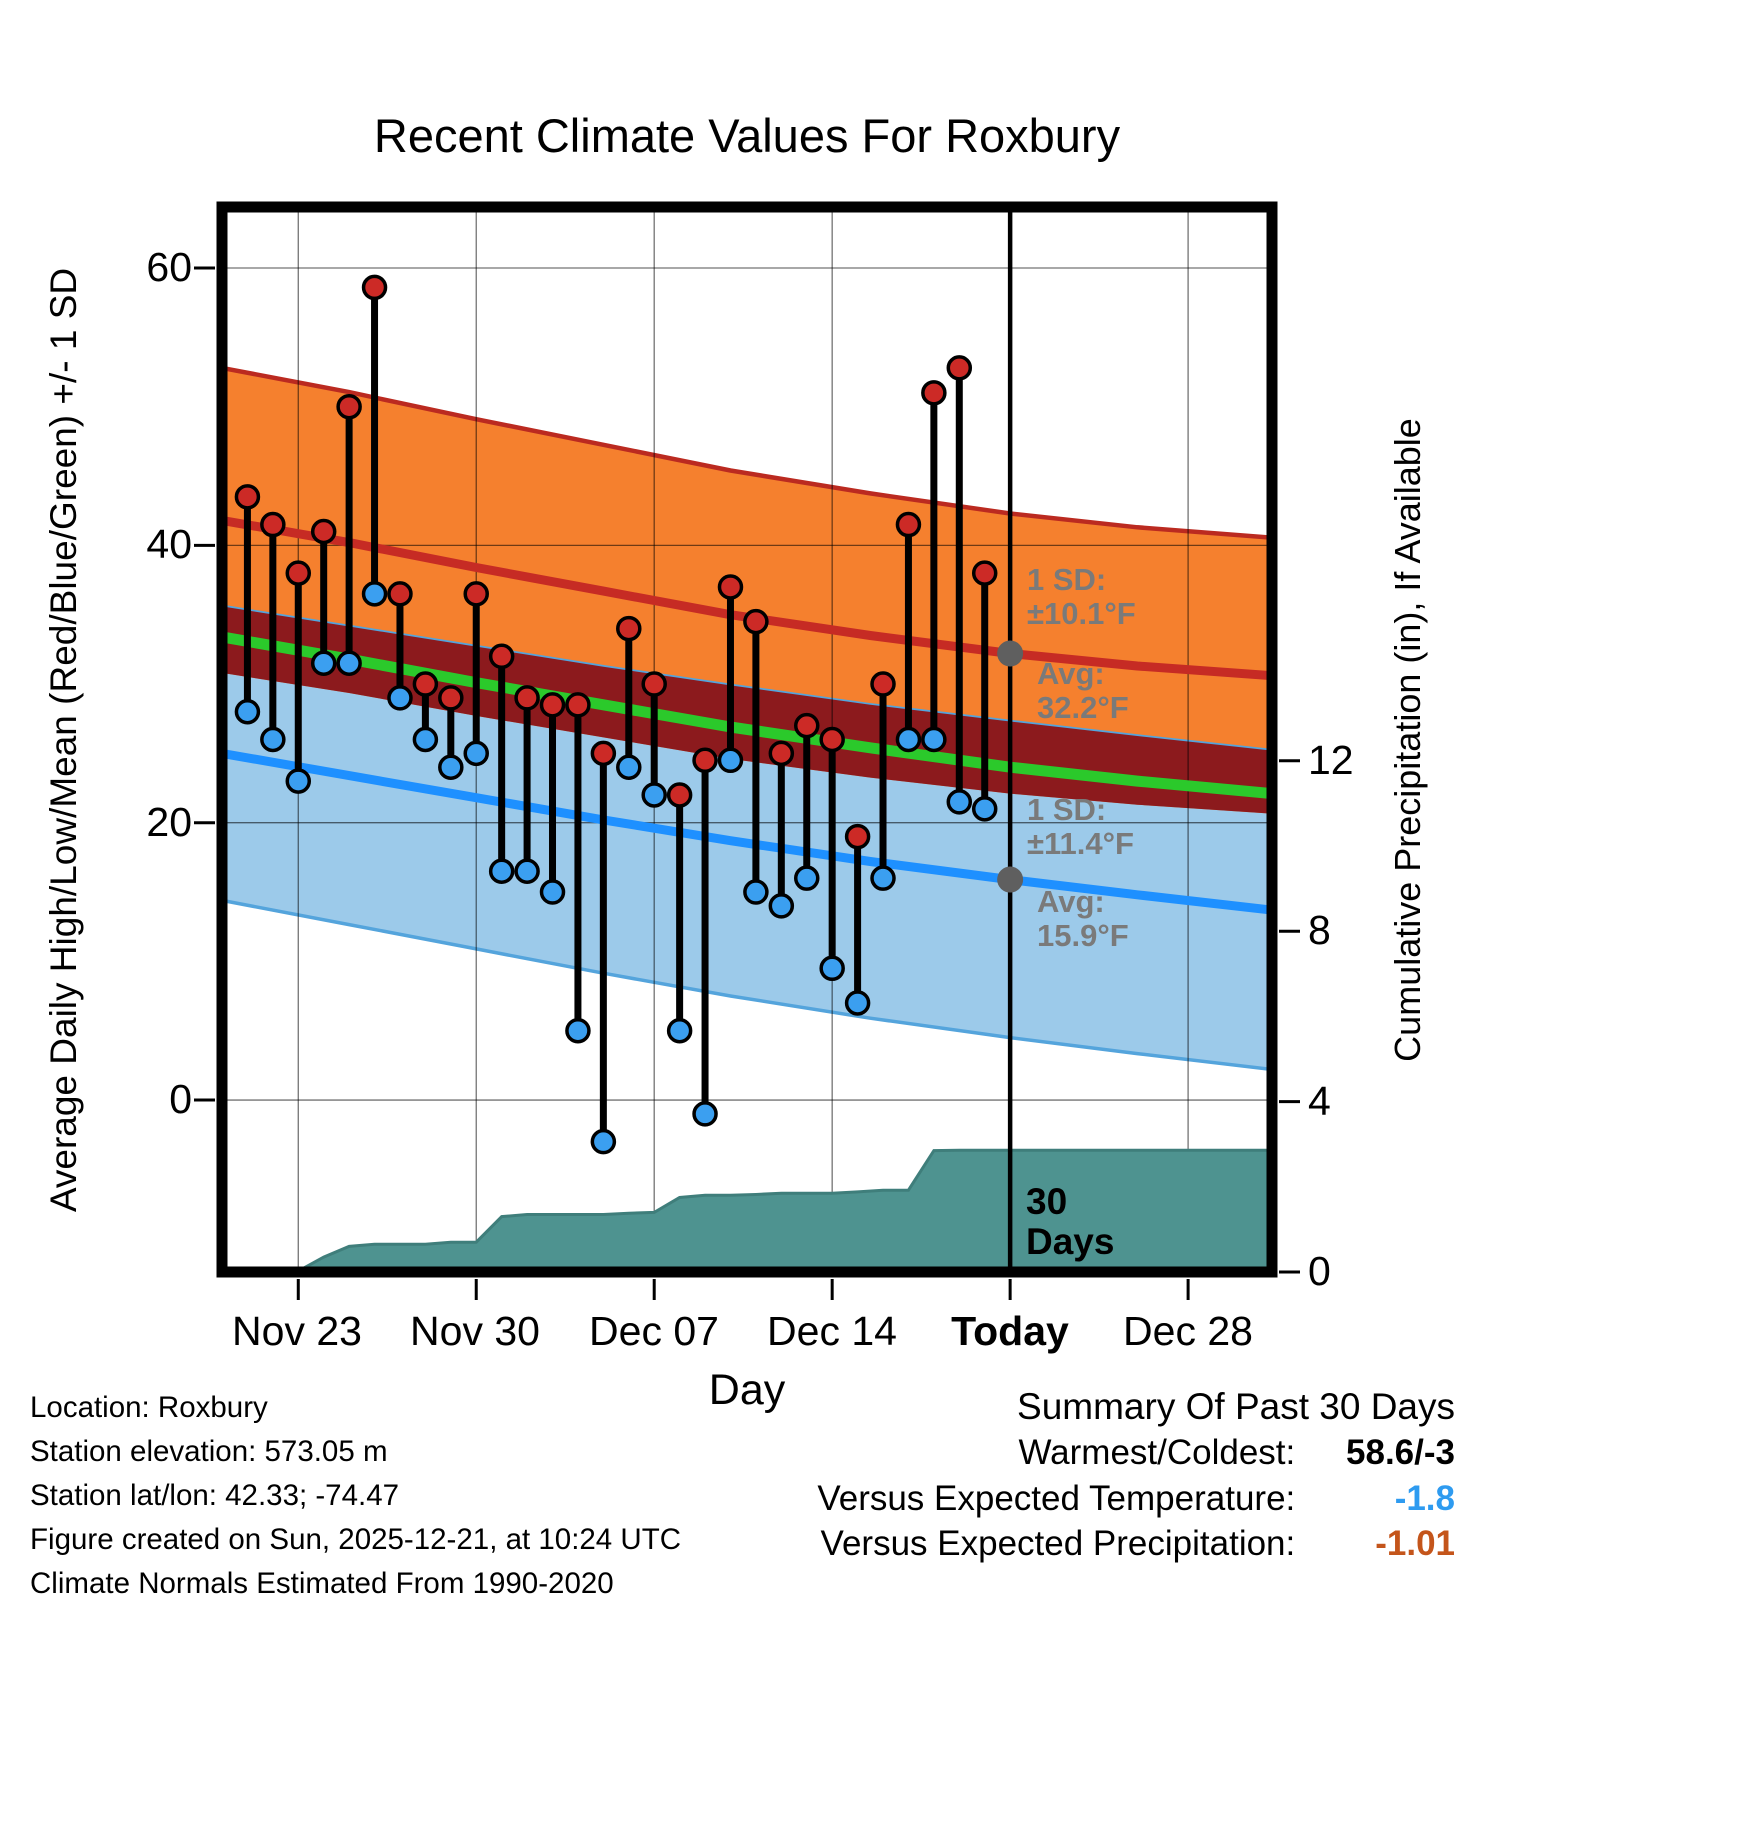 This screenshot has height=1828, width=1748. Describe the element at coordinates (747, 985) in the screenshot. I see `low-band-lower-edge` at that location.